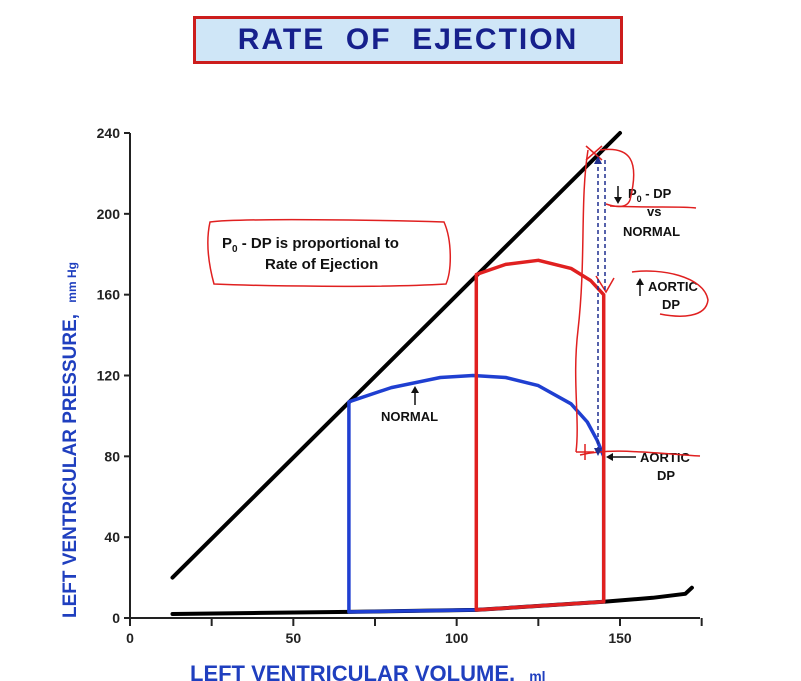  Describe the element at coordinates (294, 638) in the screenshot. I see `x-tick-label: 50` at that location.